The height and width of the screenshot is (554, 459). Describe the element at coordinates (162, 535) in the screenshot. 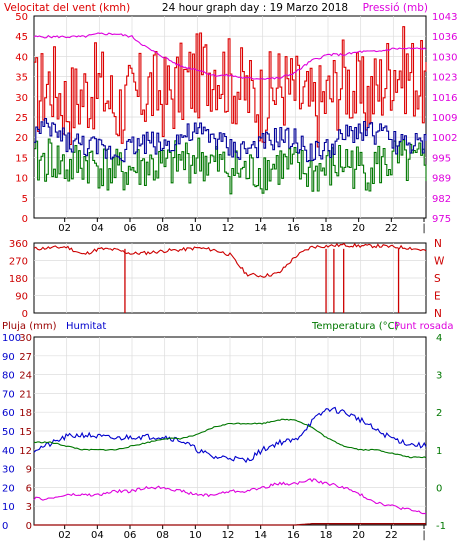

I see `climate-x-tick-label: 08` at that location.